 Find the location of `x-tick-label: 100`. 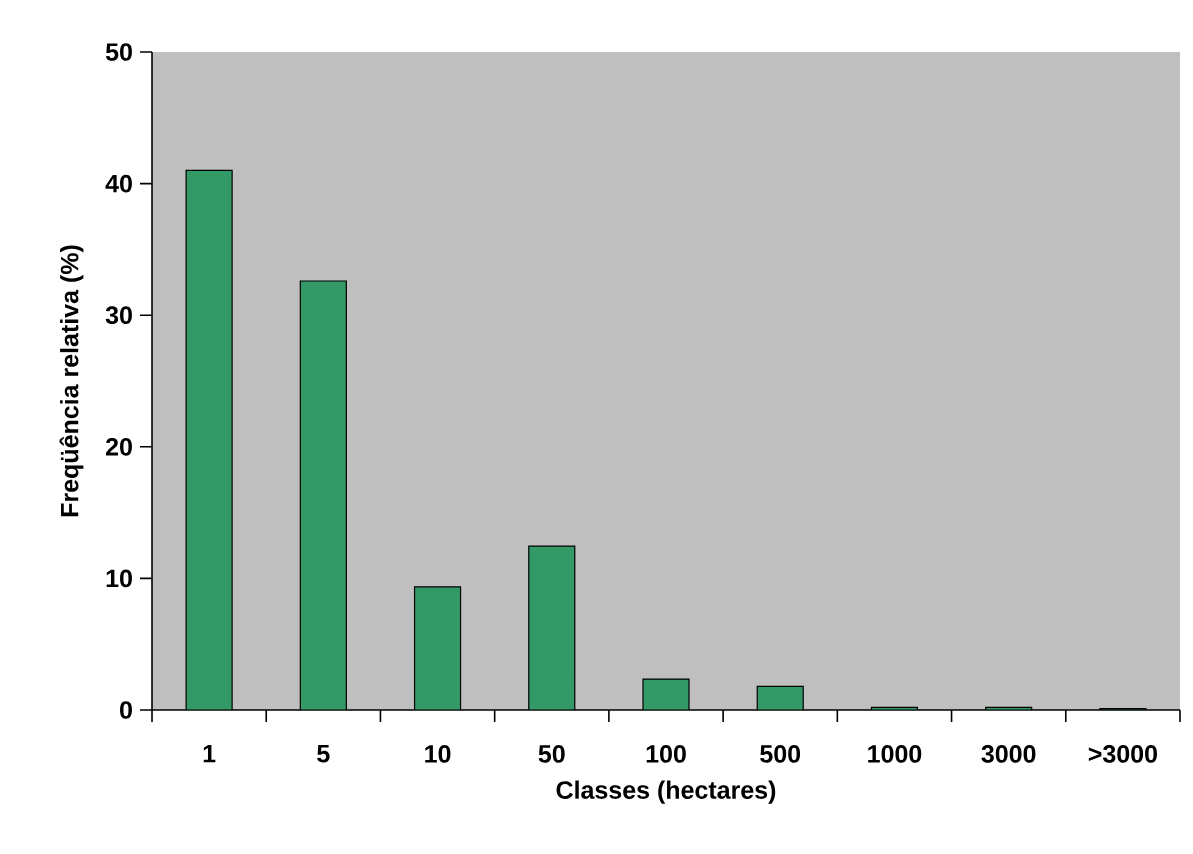

x-tick-label: 100 is located at coordinates (666, 754).